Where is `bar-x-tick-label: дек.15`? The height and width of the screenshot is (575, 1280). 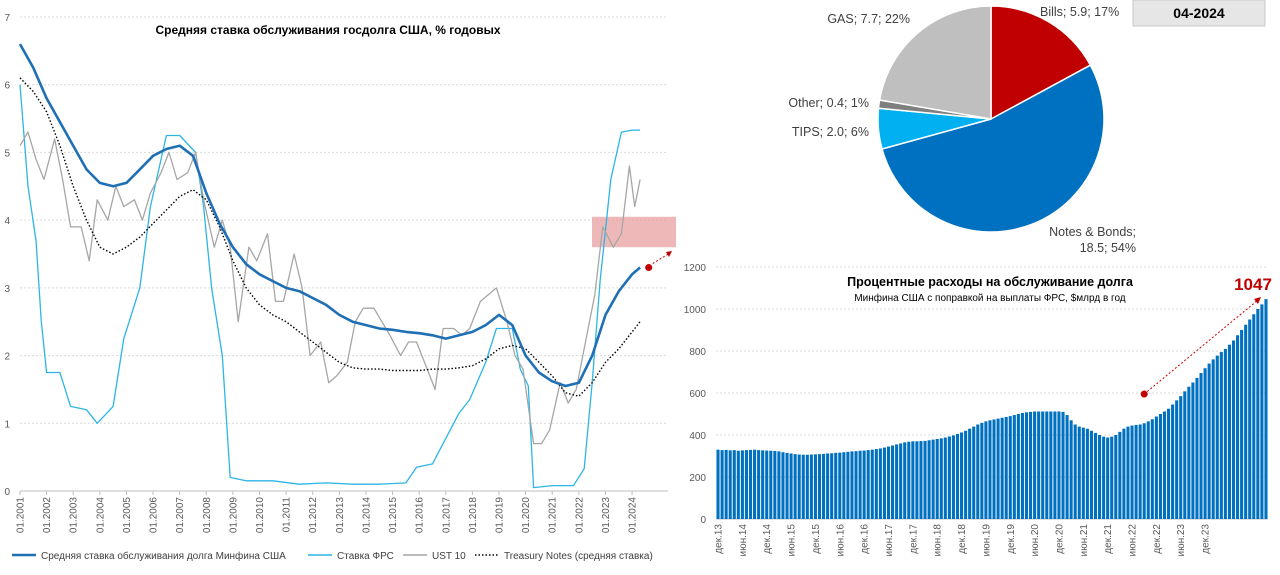 bar-x-tick-label: дек.15 is located at coordinates (816, 539).